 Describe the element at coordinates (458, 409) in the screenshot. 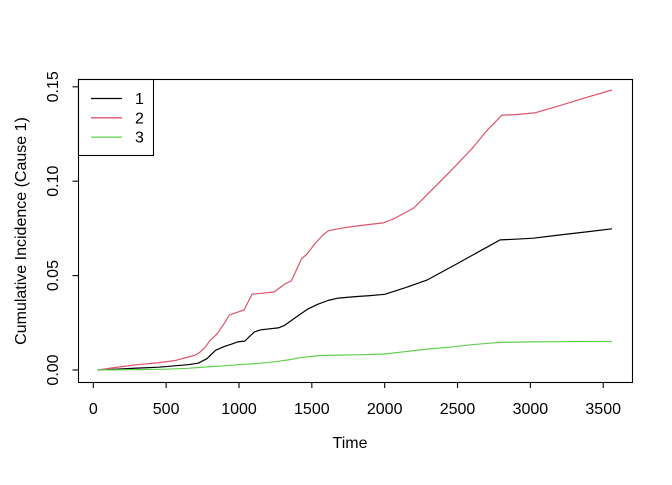

I see `x-tick-label: 2500` at that location.